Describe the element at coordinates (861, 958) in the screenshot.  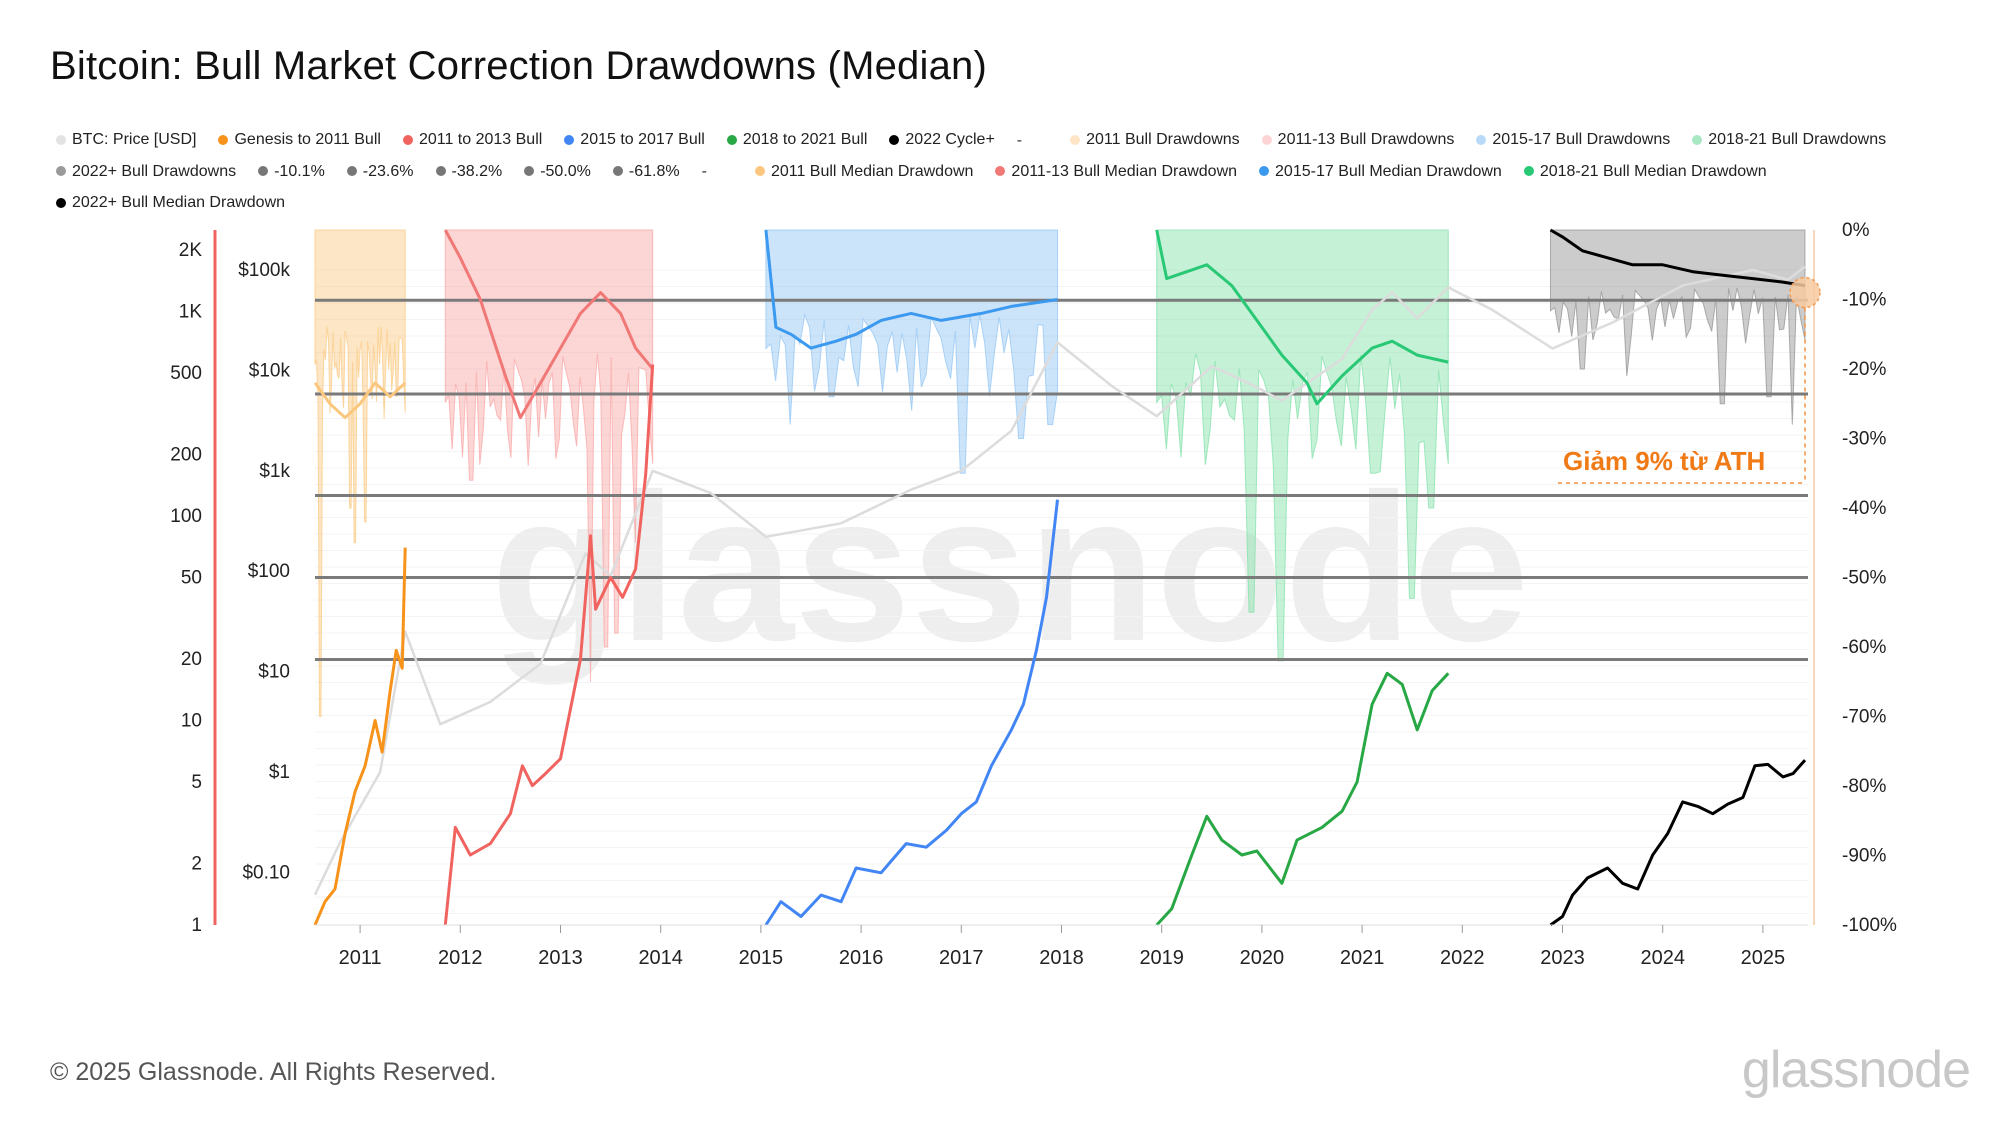
I see `x-tick-label: 2016` at that location.